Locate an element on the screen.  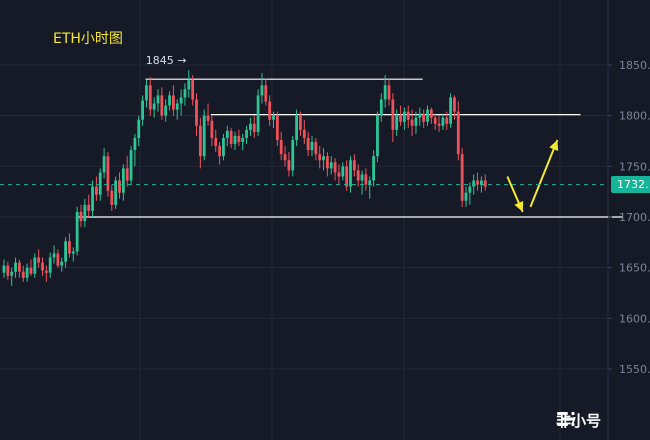
y-tick-label: 1750. is located at coordinates (634, 166).